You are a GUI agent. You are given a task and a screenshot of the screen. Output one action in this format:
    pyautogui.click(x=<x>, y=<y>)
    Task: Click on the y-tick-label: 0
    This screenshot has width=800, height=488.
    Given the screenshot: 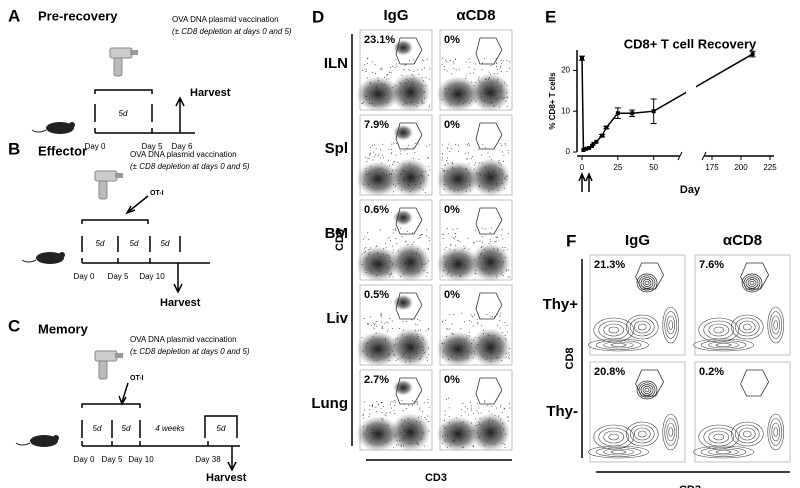 What is the action you would take?
    pyautogui.click(x=568, y=151)
    